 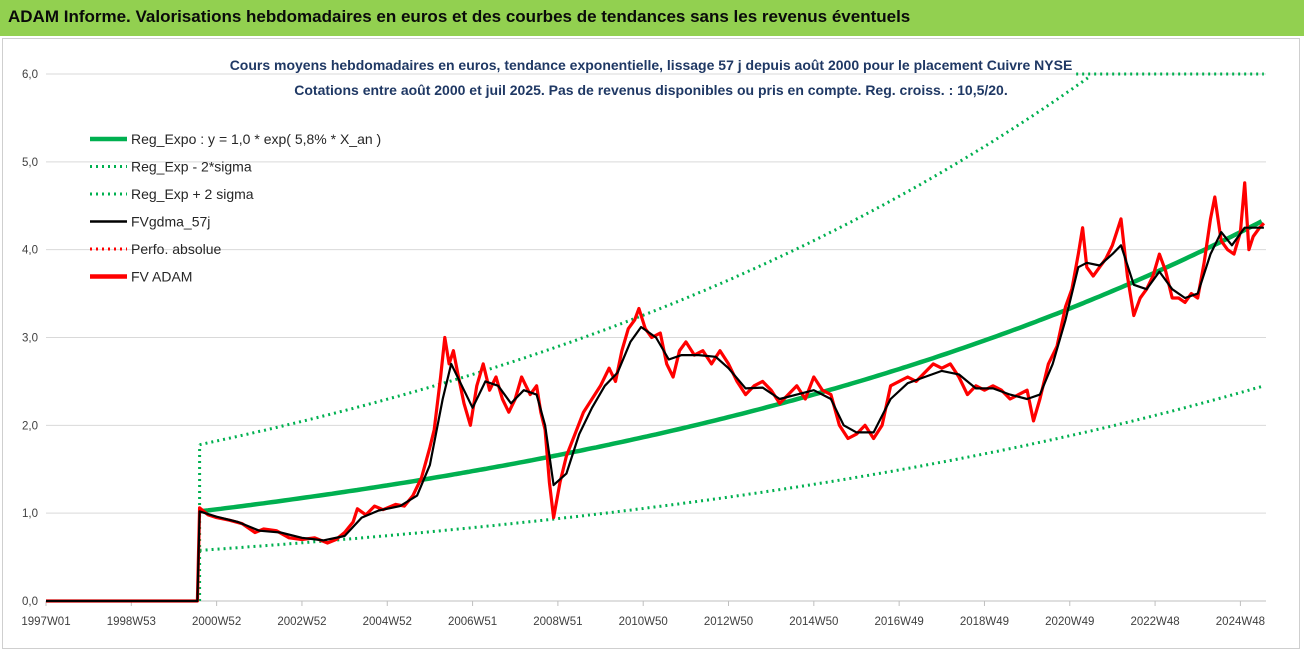 What do you see at coordinates (30, 75) in the screenshot?
I see `y-tick-label: 6,0` at bounding box center [30, 75].